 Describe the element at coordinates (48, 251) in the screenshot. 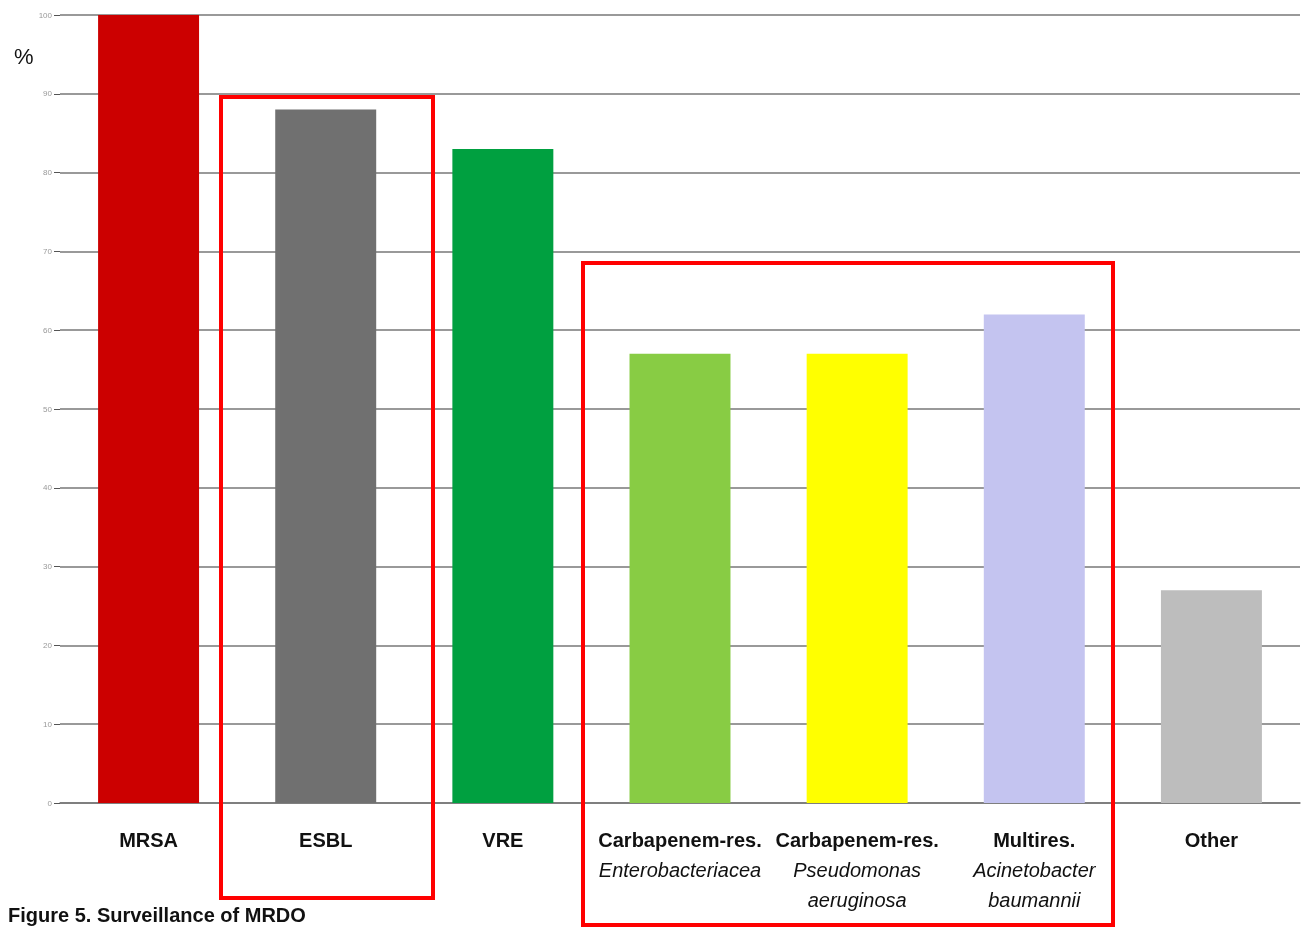

I see `y-tick-label: 70` at that location.